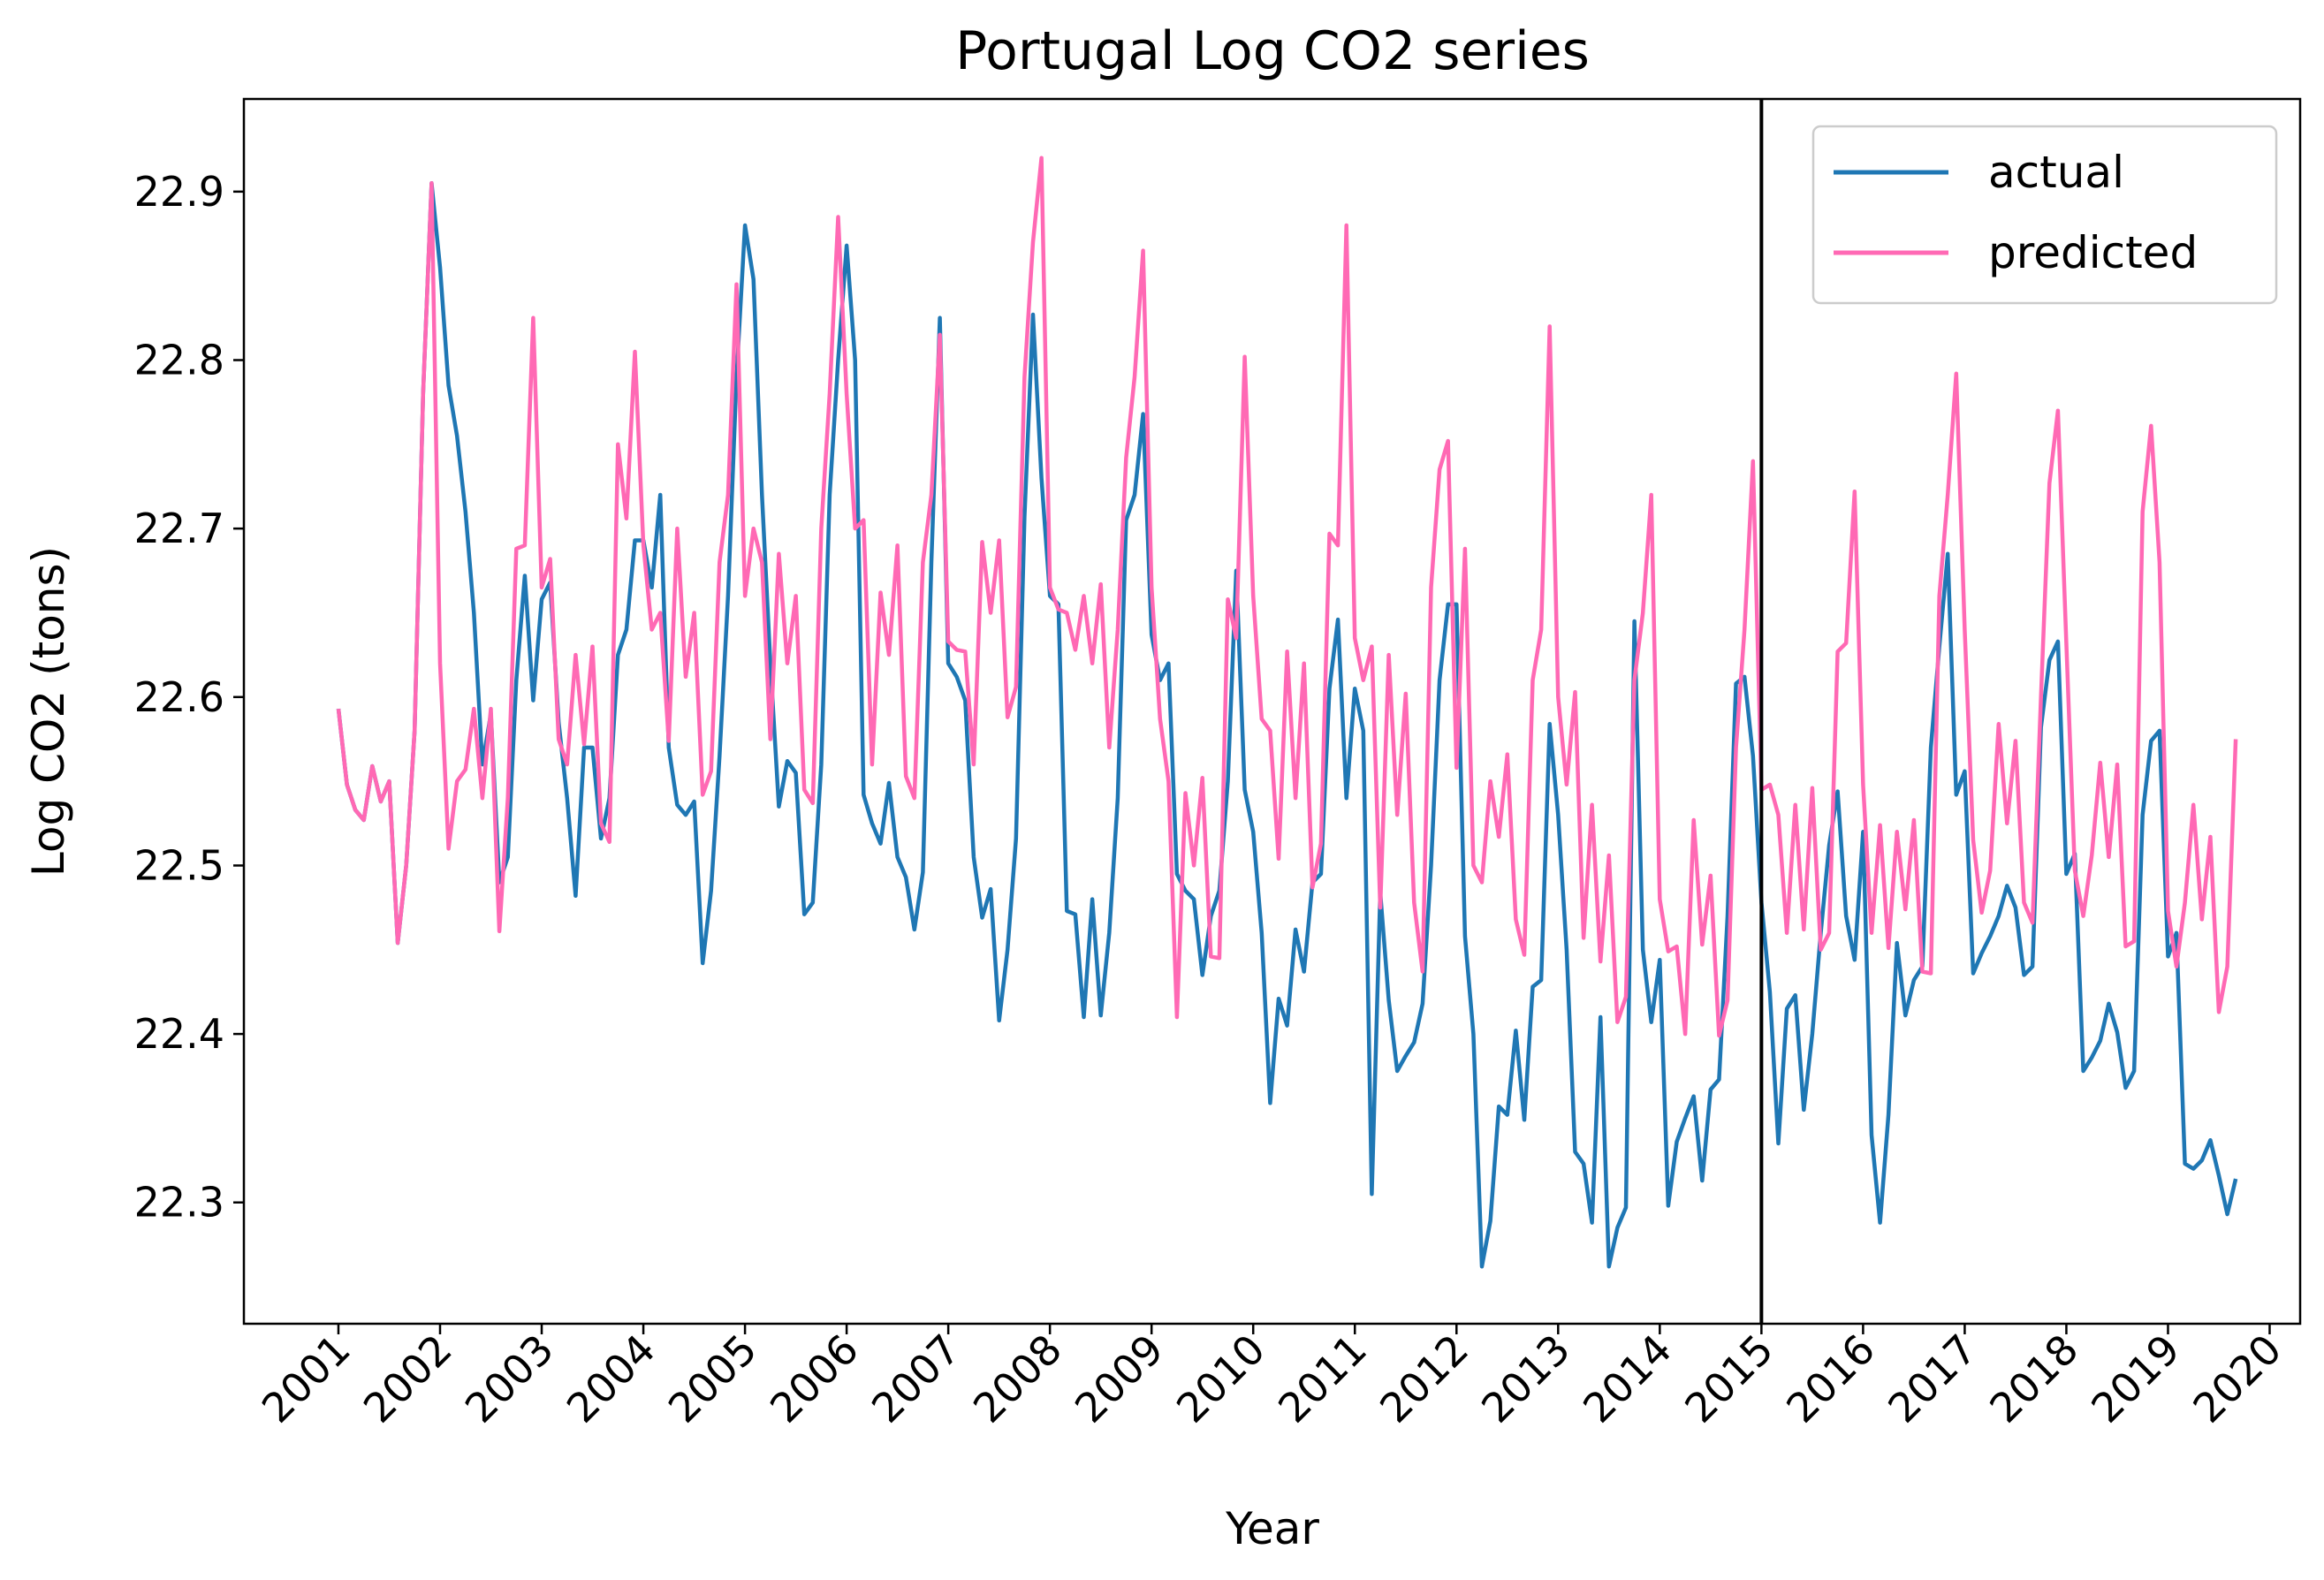 This screenshot has height=1580, width=2324. What do you see at coordinates (2045, 215) in the screenshot?
I see `legend: actual predicted` at bounding box center [2045, 215].